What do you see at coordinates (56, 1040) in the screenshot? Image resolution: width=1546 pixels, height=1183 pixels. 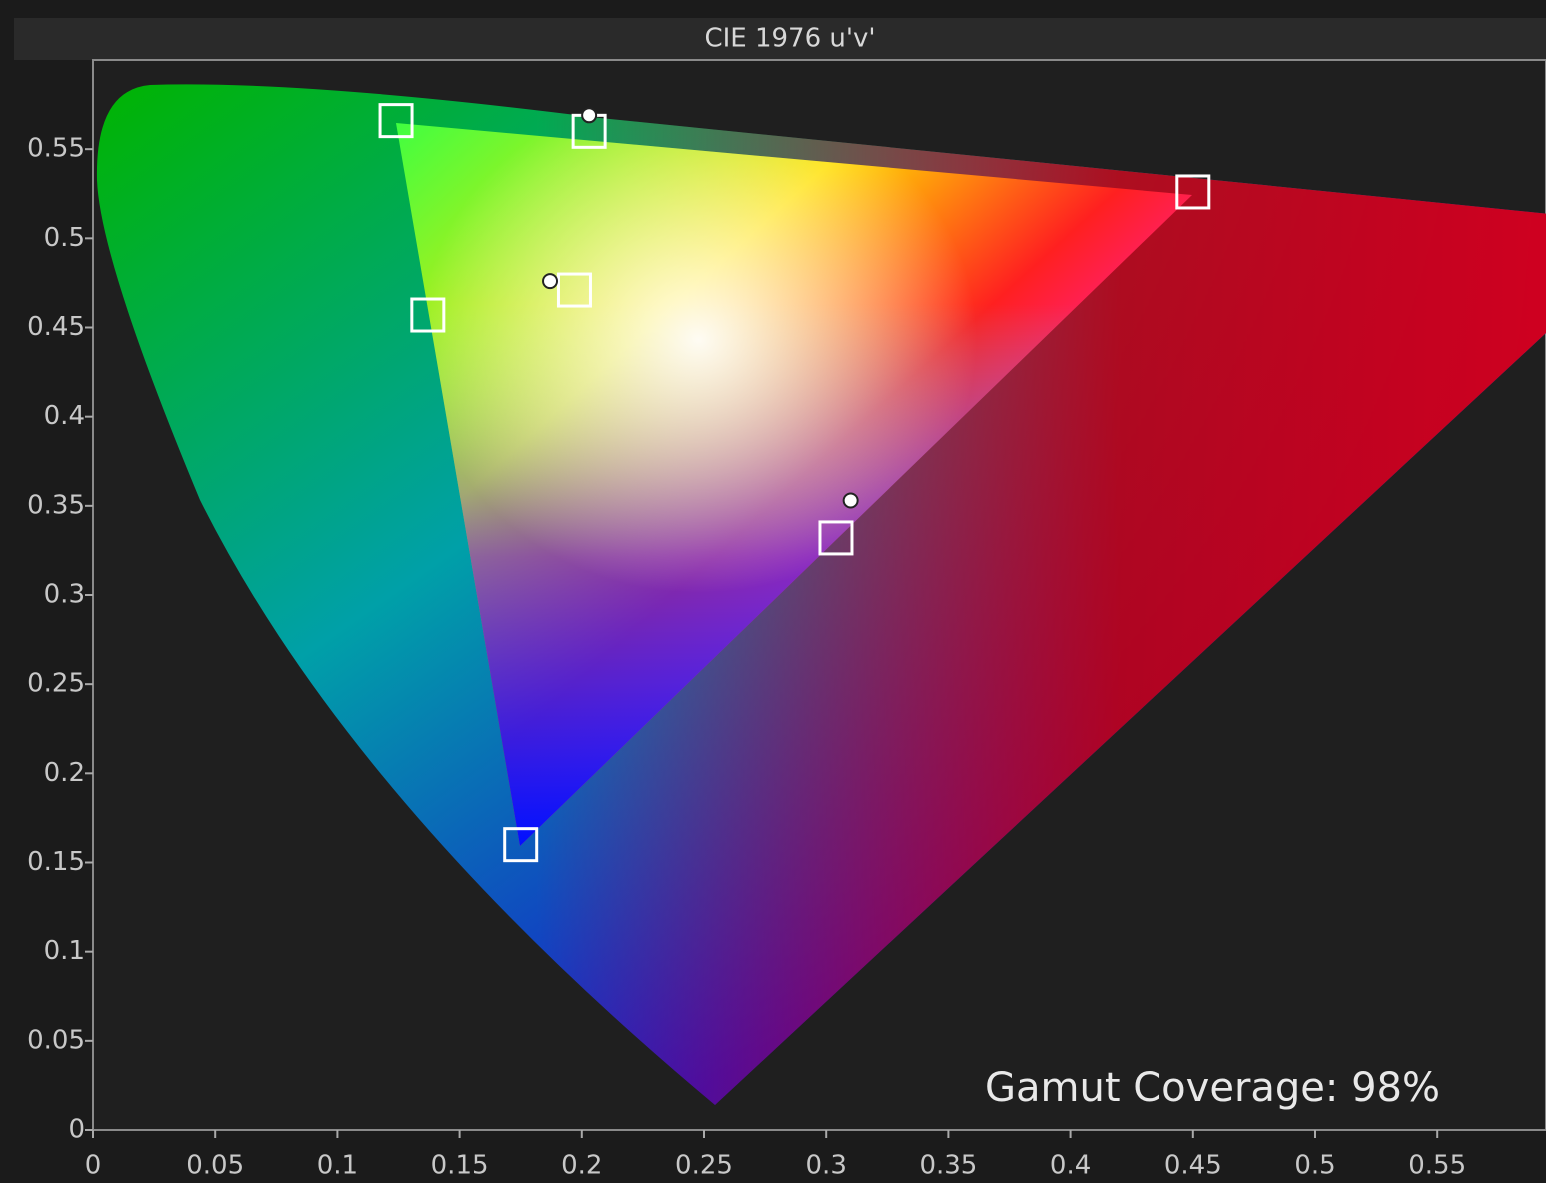 I see `y-tick-label: 0.05` at bounding box center [56, 1040].